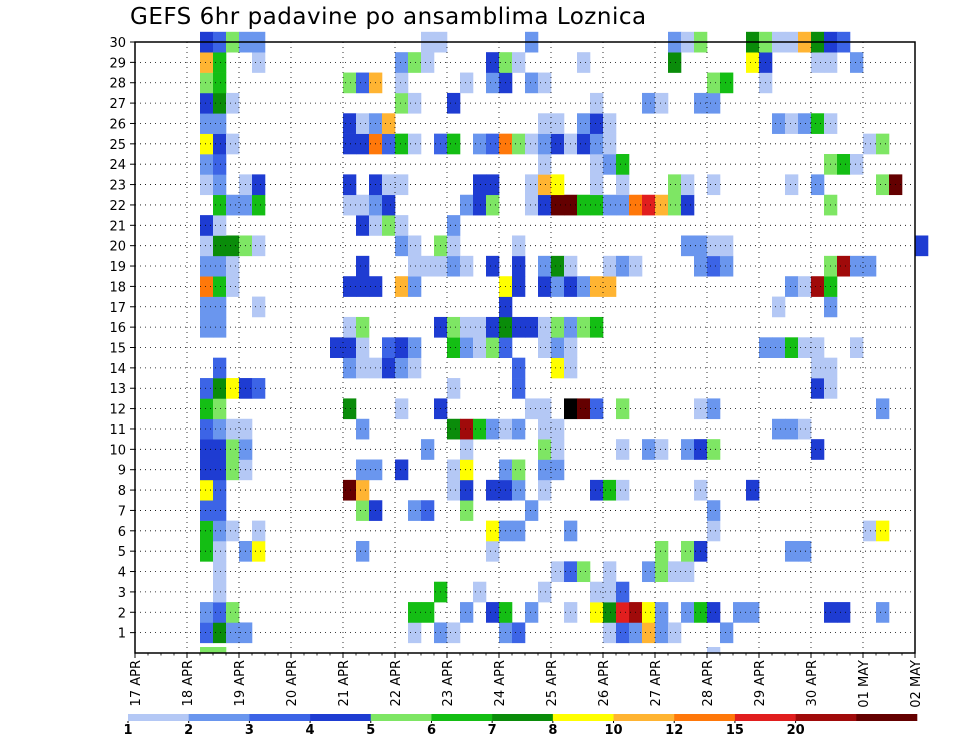 The image size is (960, 742). What do you see at coordinates (122, 471) in the screenshot?
I see `y-tick-label: 9` at bounding box center [122, 471].